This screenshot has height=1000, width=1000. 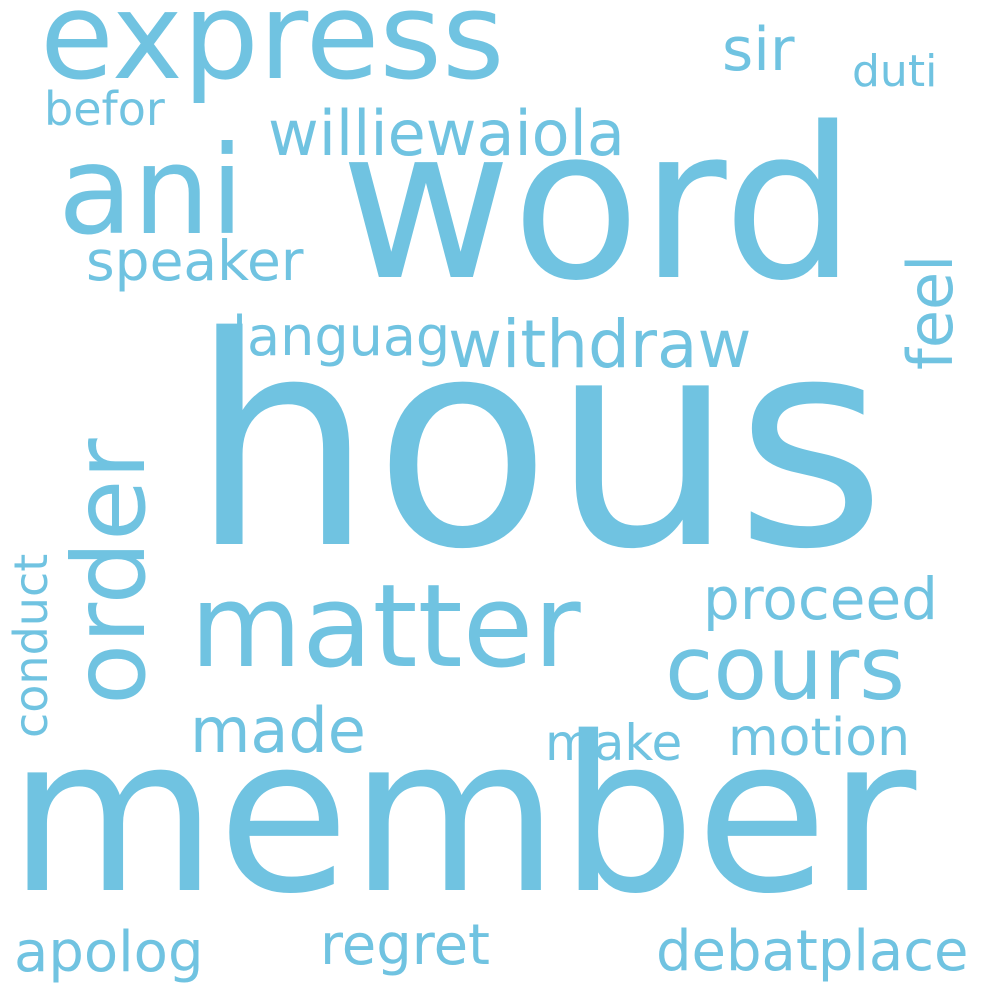 What do you see at coordinates (446, 133) in the screenshot?
I see `word-williewaiola: williewaiola` at bounding box center [446, 133].